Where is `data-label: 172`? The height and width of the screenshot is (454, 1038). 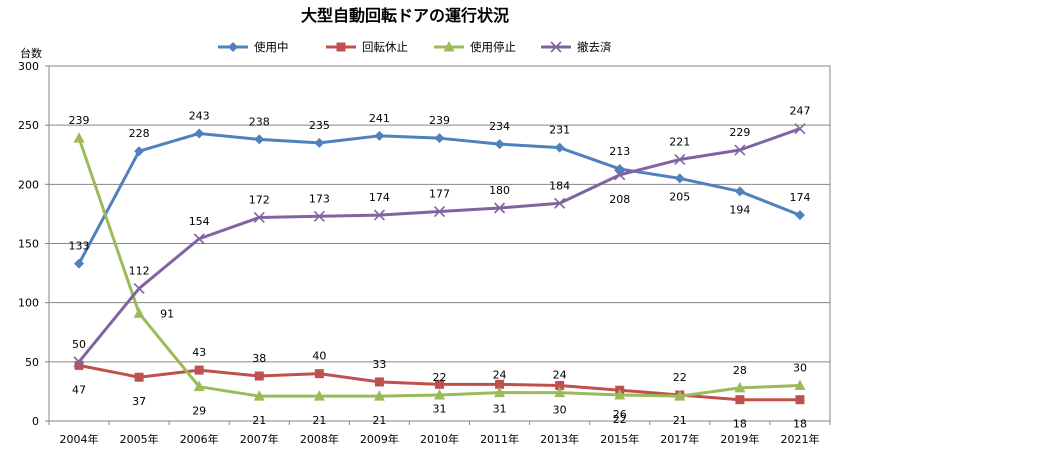
data-label: 172 is located at coordinates (259, 199).